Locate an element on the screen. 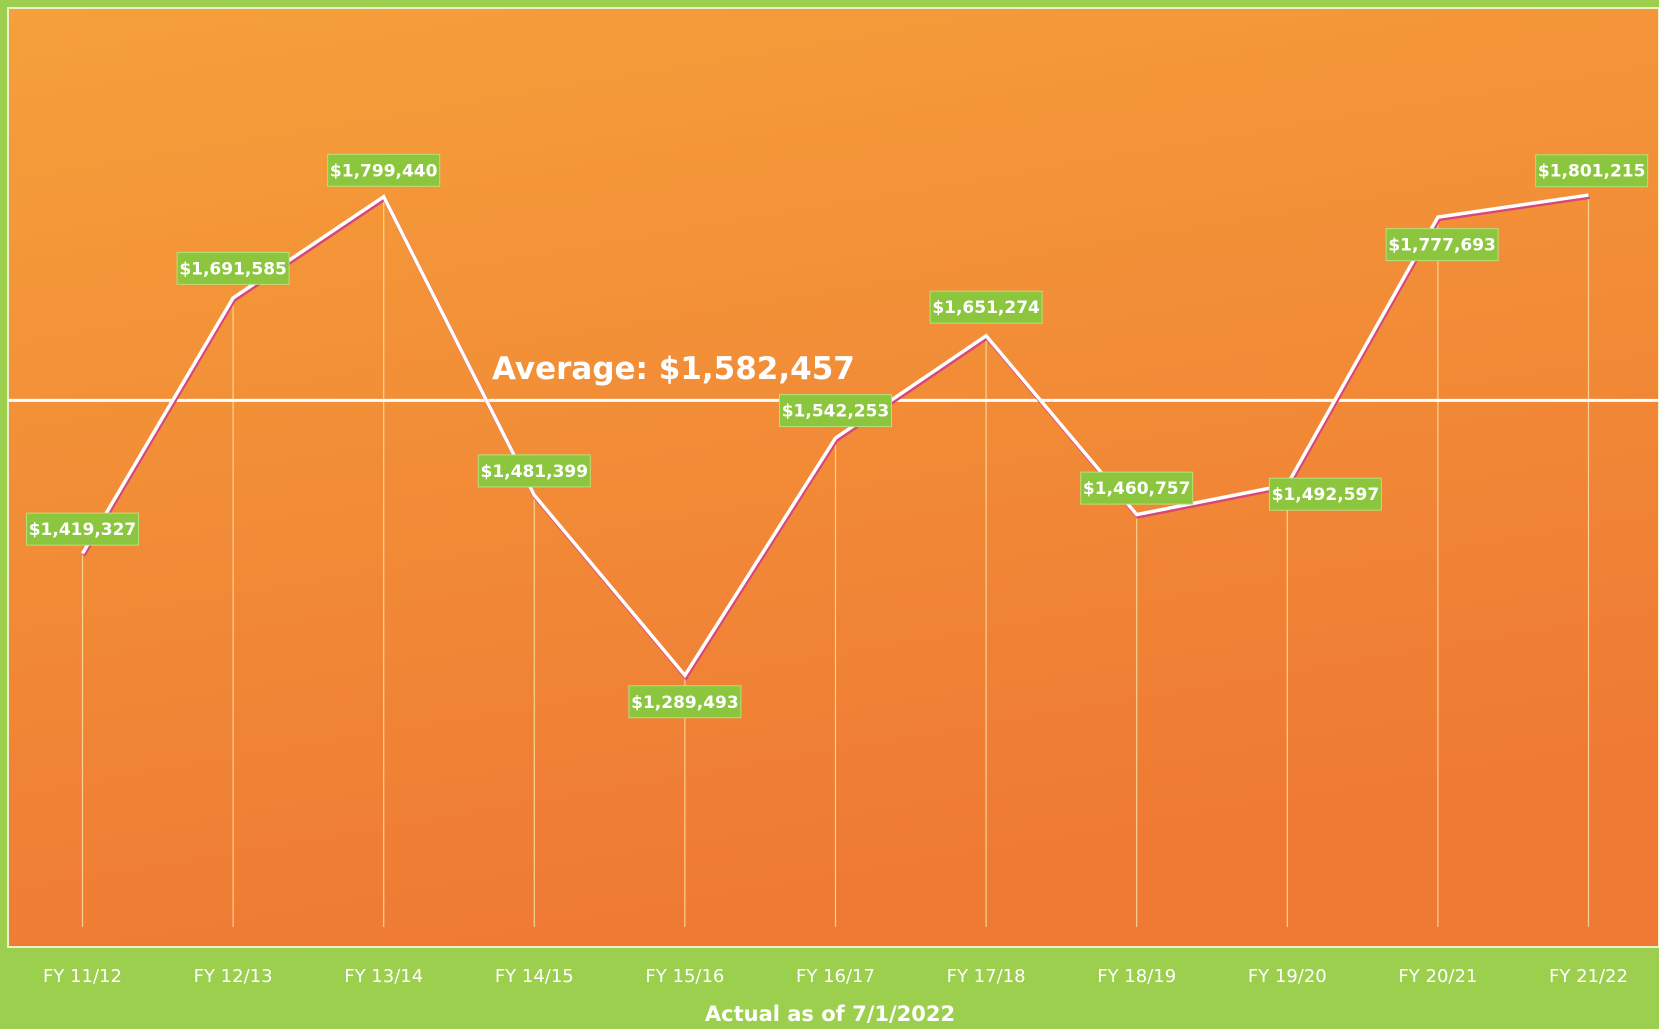 The height and width of the screenshot is (1029, 1659). data-label: $1,419,327 is located at coordinates (83, 530).